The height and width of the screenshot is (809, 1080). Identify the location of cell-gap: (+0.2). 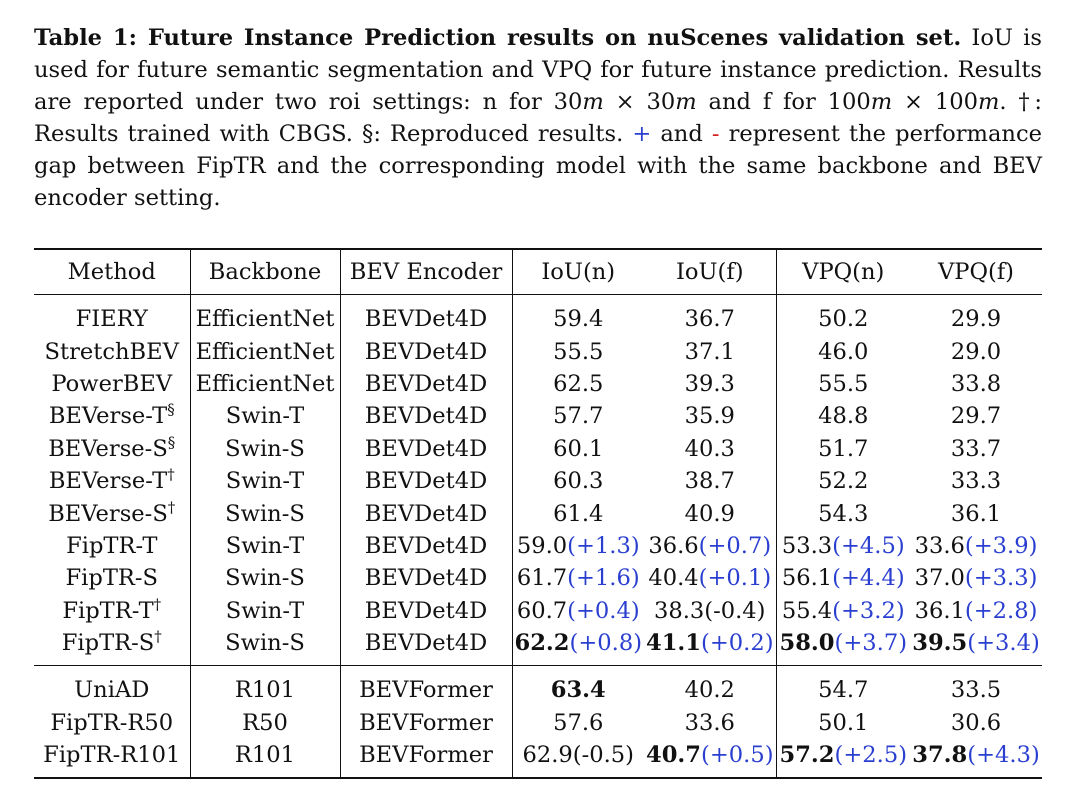
(737, 643).